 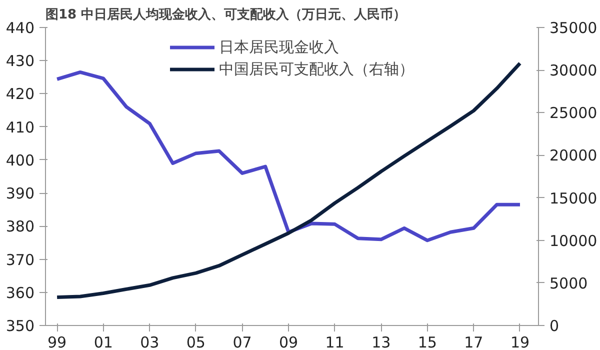 What do you see at coordinates (334, 342) in the screenshot?
I see `x-tick-label: 11` at bounding box center [334, 342].